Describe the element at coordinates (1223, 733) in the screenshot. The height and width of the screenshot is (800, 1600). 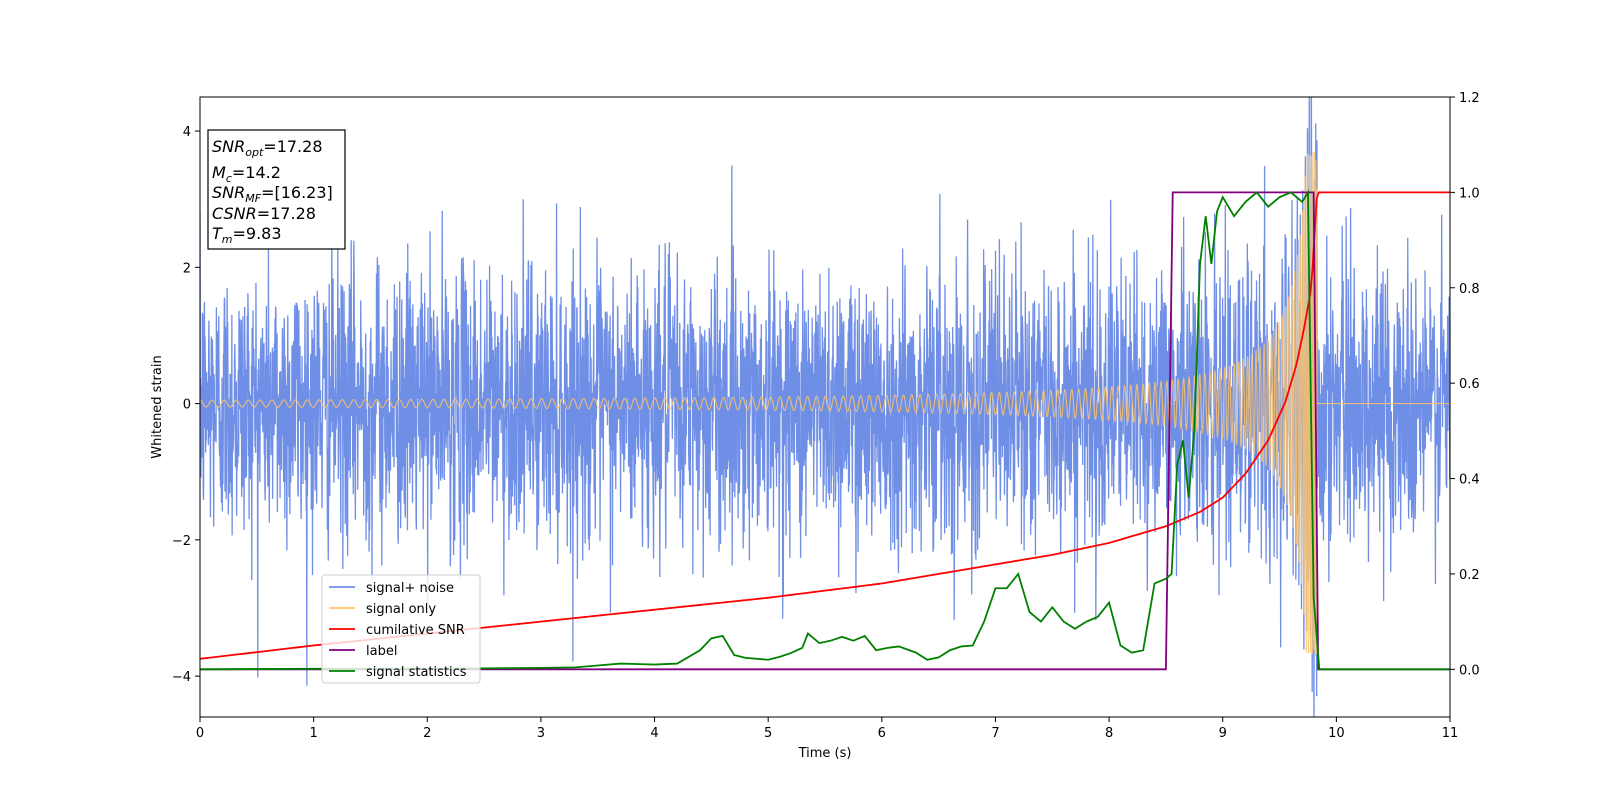
I see `x-tick-label: 9` at that location.